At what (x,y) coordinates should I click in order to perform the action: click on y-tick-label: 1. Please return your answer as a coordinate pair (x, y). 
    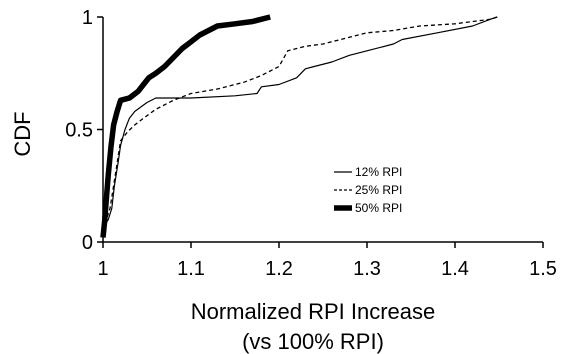
    Looking at the image, I should click on (87, 18).